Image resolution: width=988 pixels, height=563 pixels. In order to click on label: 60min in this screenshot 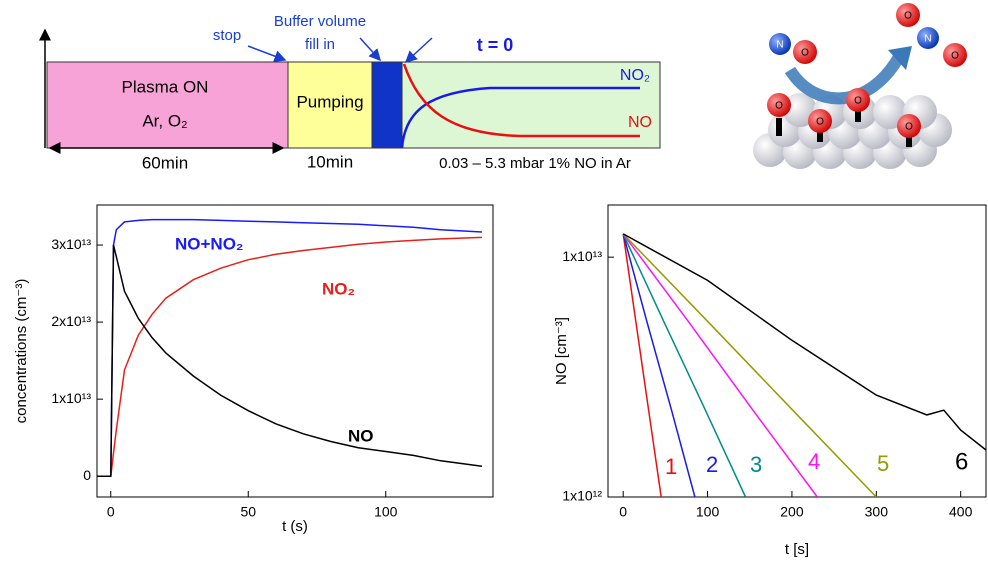, I will do `click(165, 162)`.